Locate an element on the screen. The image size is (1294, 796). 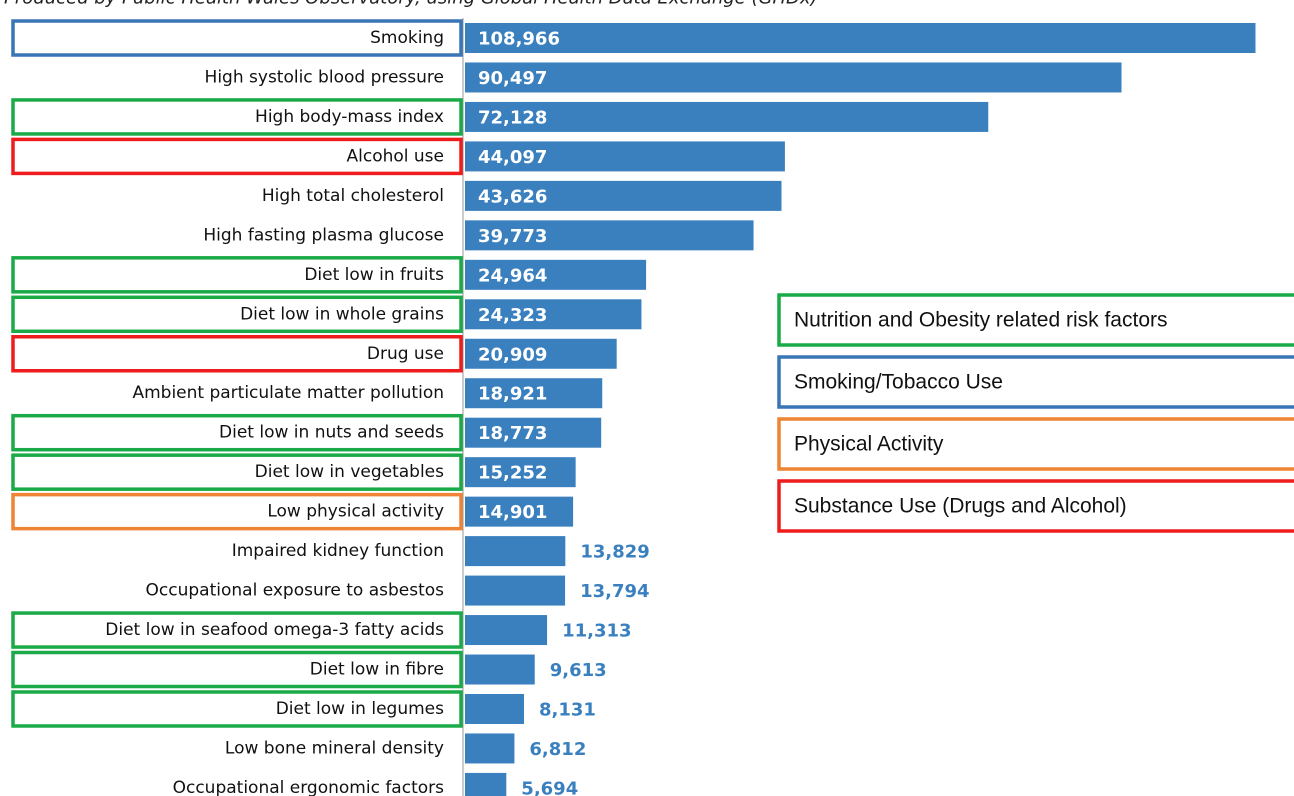
category-label: Diet low in seafood omega-3 fatty acids is located at coordinates (274, 630).